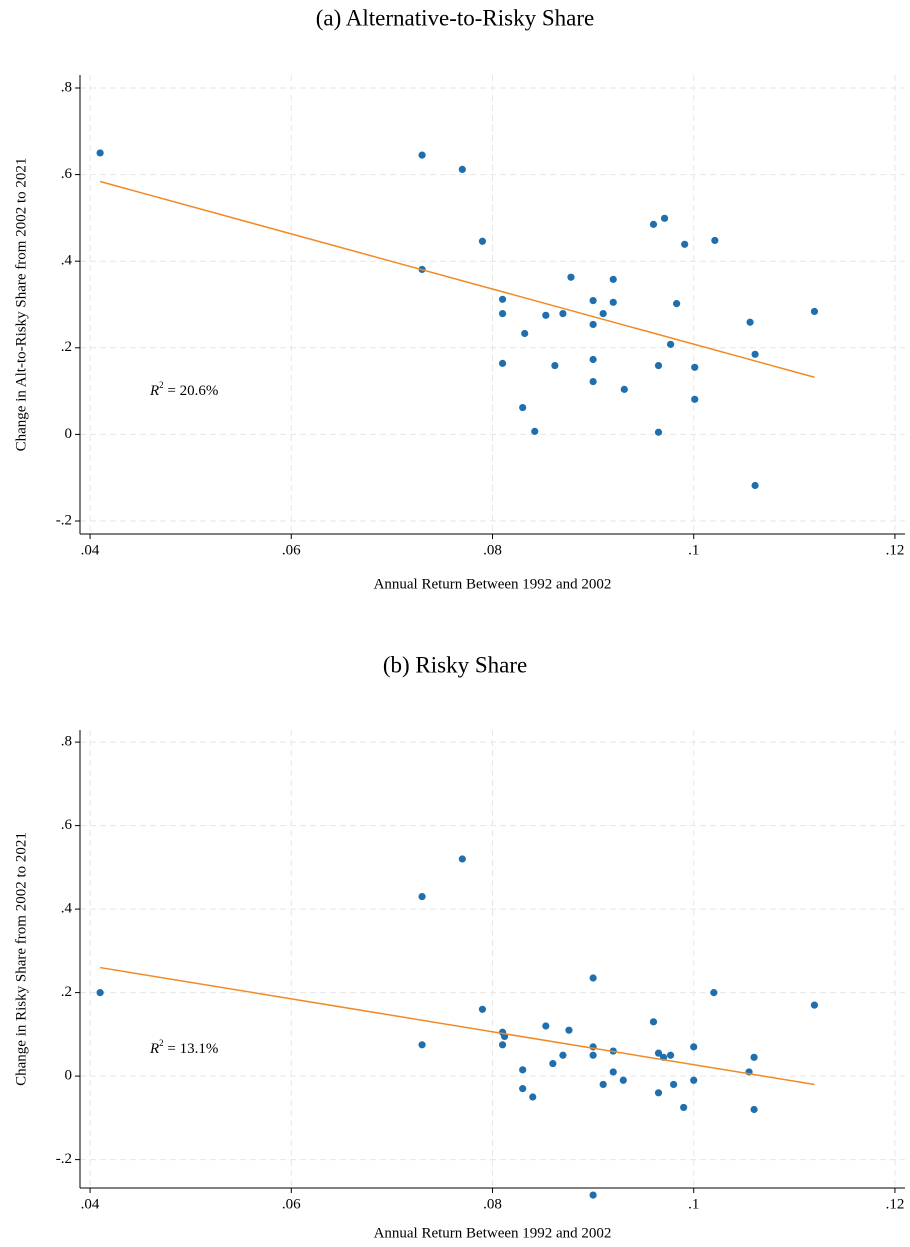 Image resolution: width=910 pixels, height=1247 pixels. I want to click on annotation-text: = 20.6%, so click(191, 391).